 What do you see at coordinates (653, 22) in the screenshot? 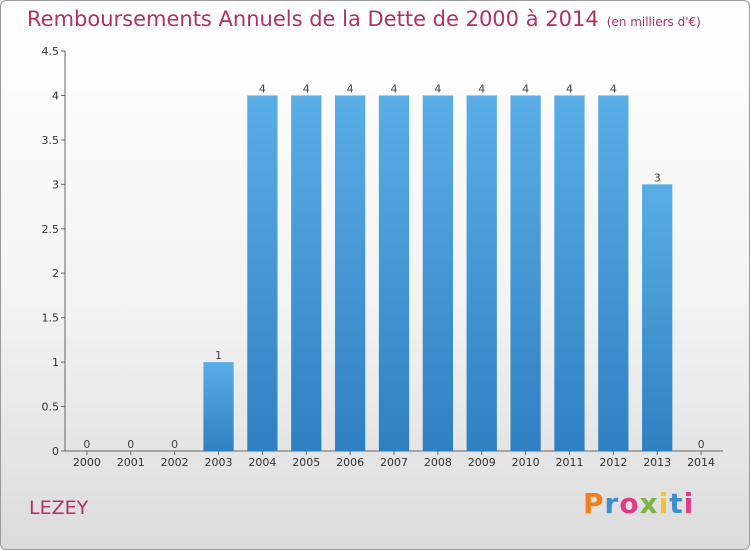
I see `chart-unit: (en milliers d'€)` at bounding box center [653, 22].